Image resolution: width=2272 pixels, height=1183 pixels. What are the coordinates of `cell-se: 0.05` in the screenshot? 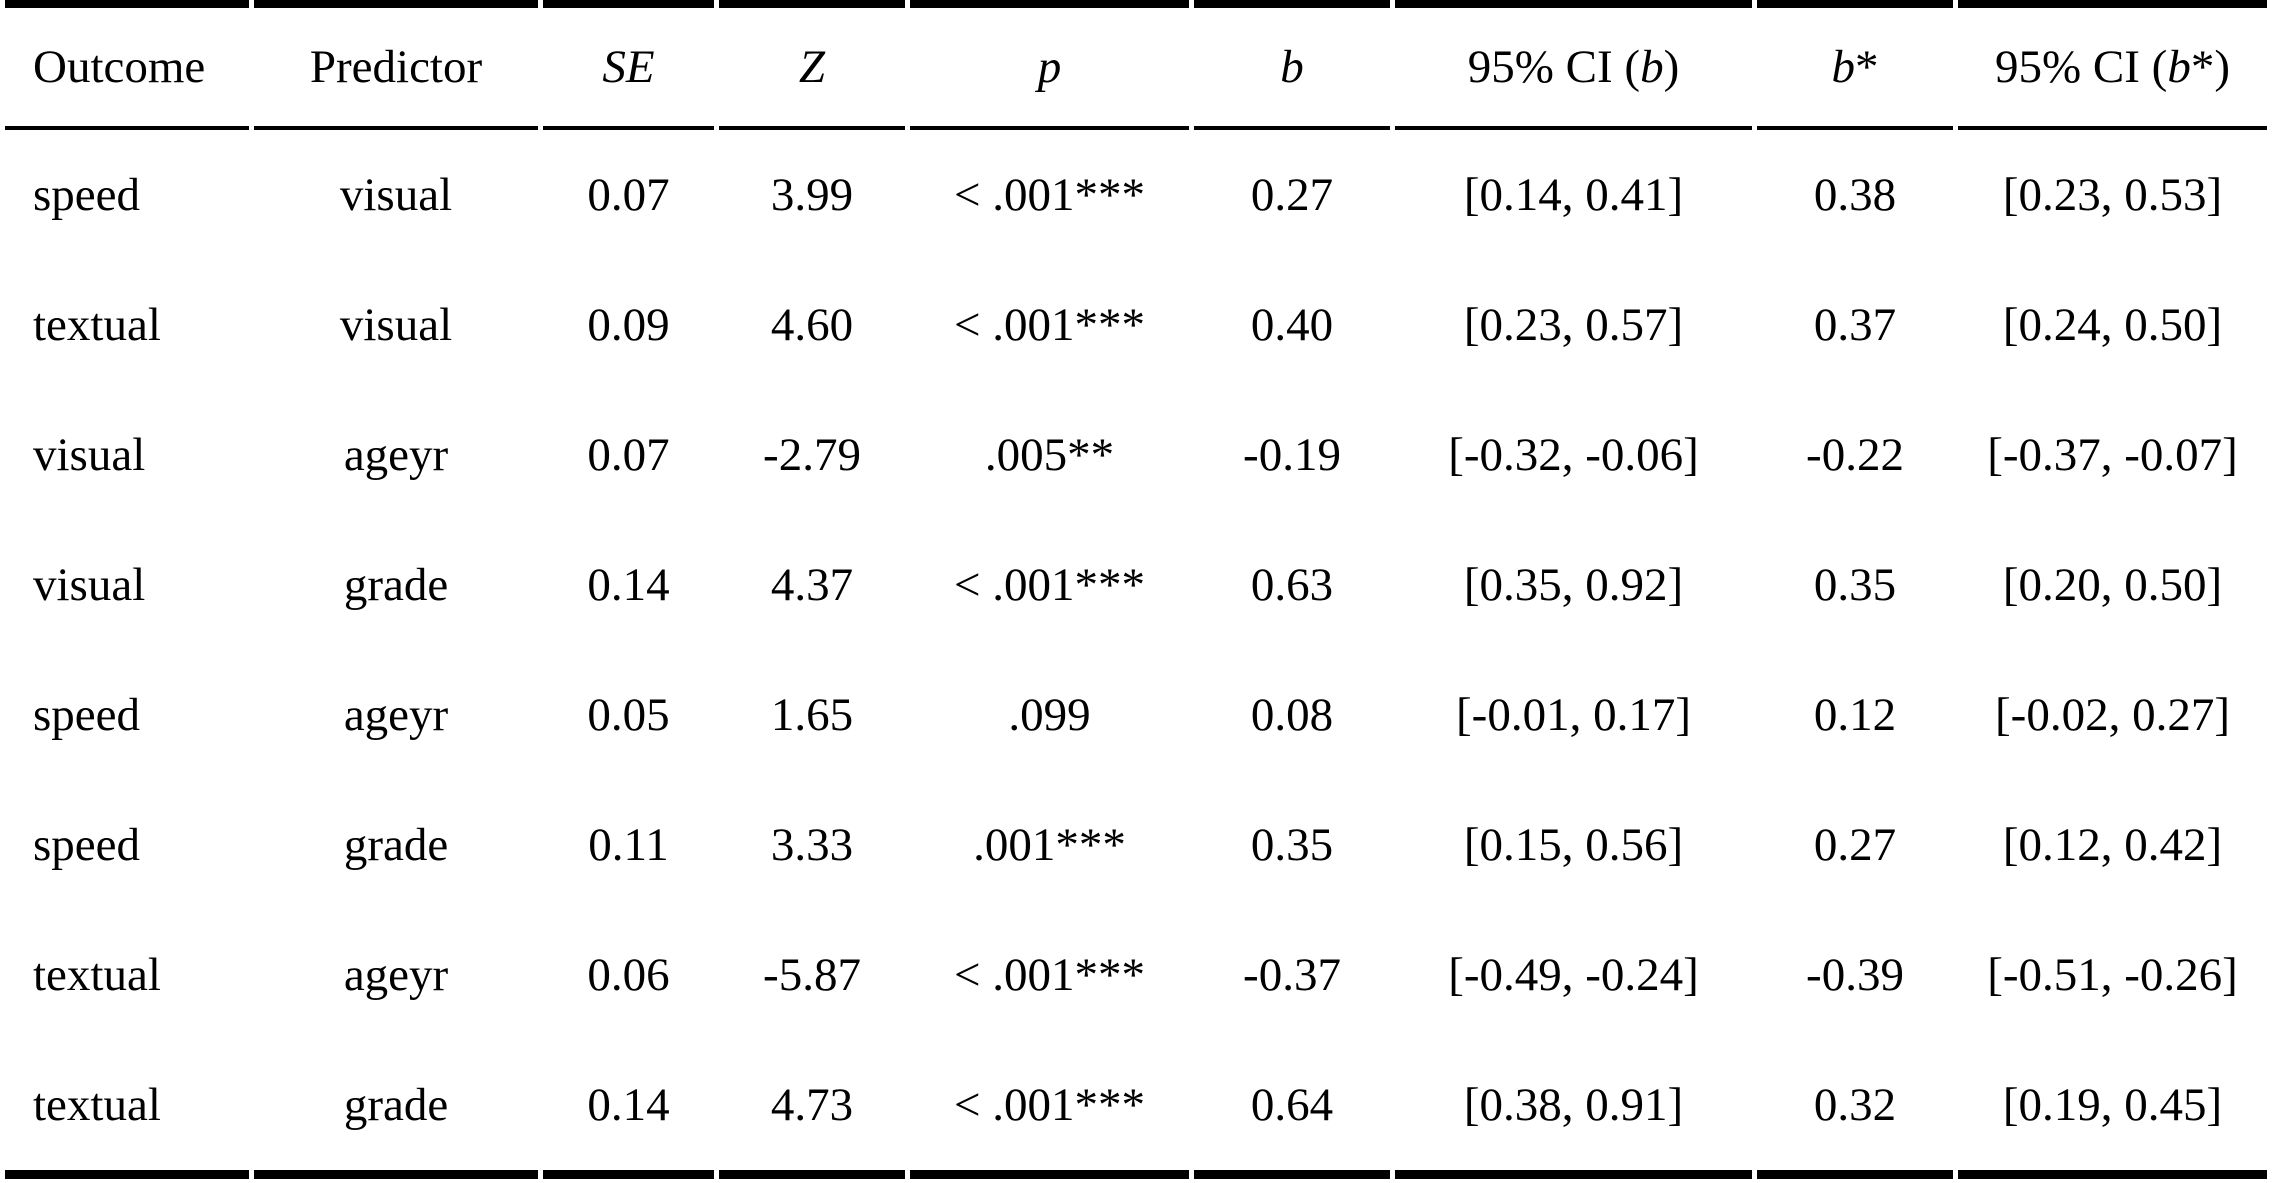 It's located at (628, 715).